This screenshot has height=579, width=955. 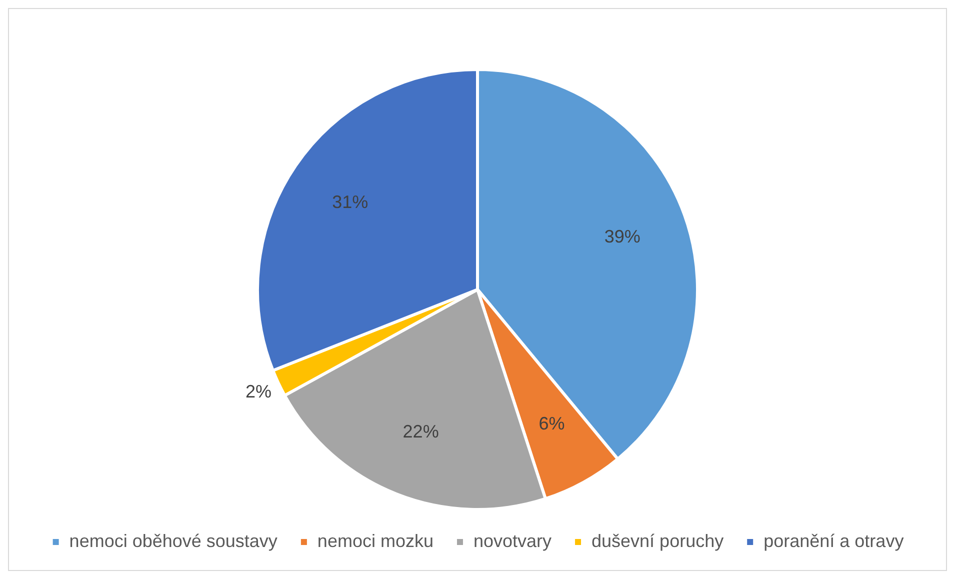 I want to click on data-label: 39%, so click(x=622, y=236).